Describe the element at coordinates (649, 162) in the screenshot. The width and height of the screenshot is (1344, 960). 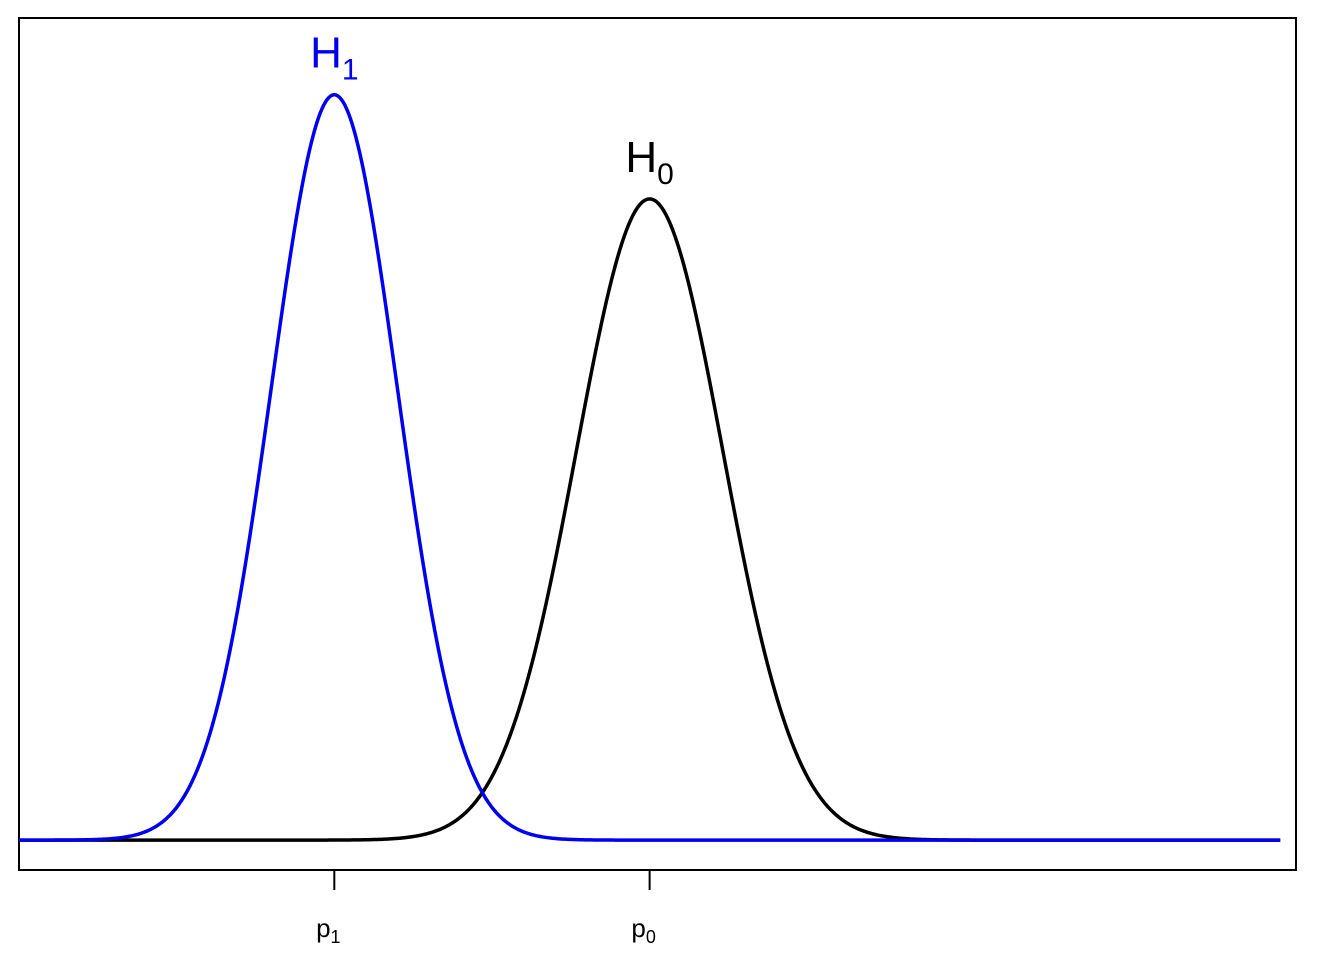
I see `series-label-h0: H0` at that location.